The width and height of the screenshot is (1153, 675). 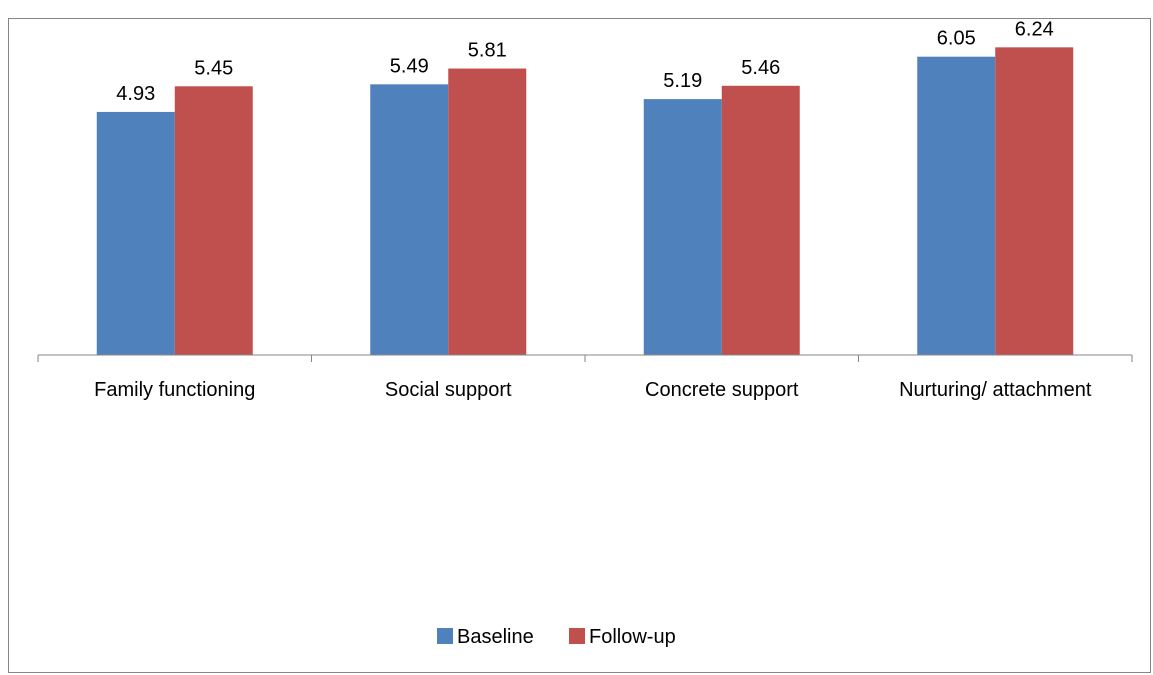 What do you see at coordinates (213, 68) in the screenshot?
I see `data-label-follow-up-family-functioning: 5.45` at bounding box center [213, 68].